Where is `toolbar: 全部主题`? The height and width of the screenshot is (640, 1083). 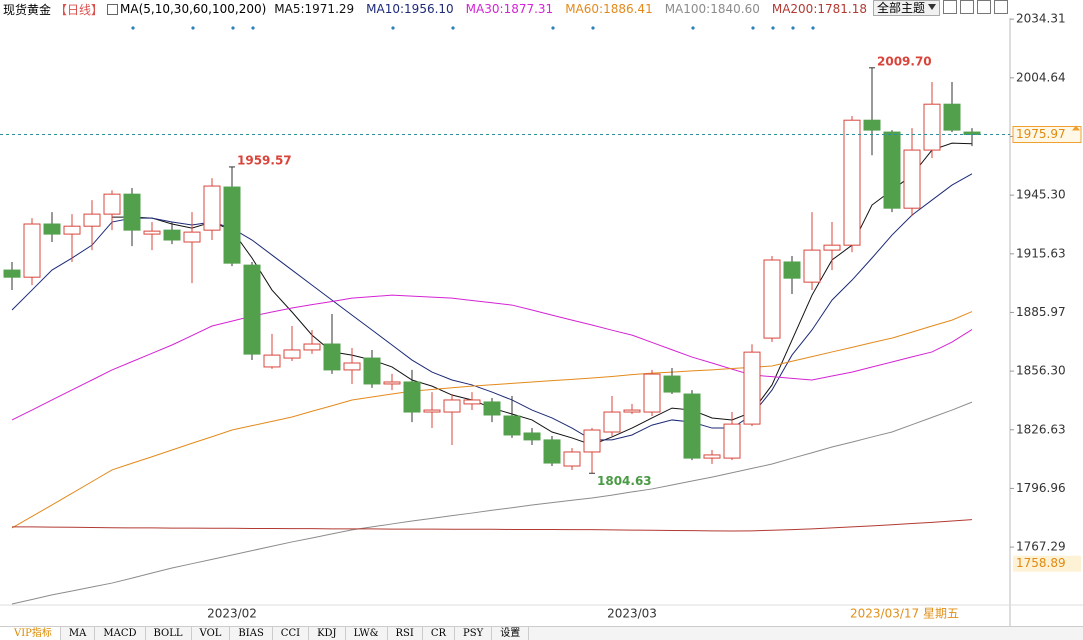 toolbar: 全部主题 is located at coordinates (941, 8).